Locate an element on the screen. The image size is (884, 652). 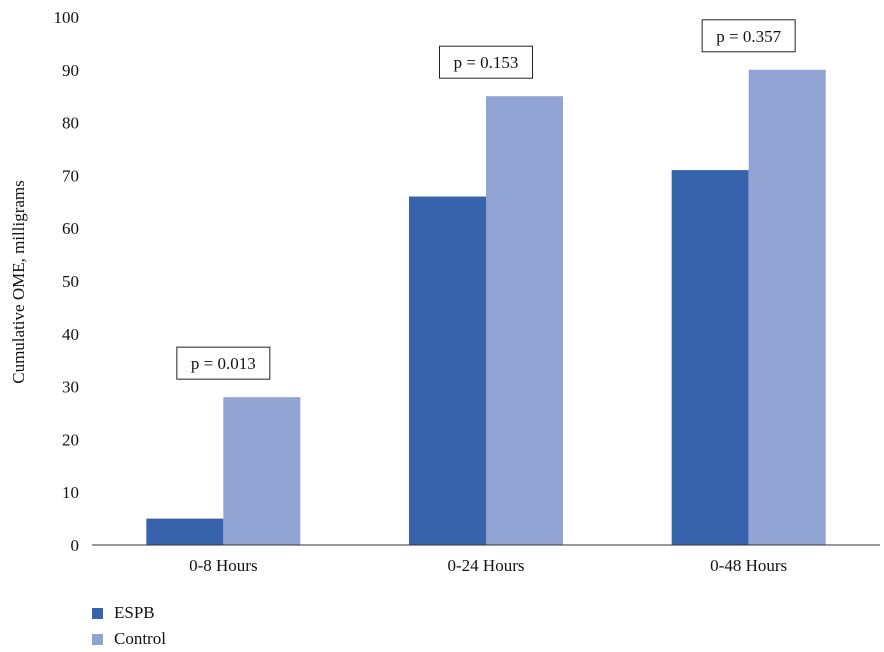
y-tick-label: 0 is located at coordinates (75, 545).